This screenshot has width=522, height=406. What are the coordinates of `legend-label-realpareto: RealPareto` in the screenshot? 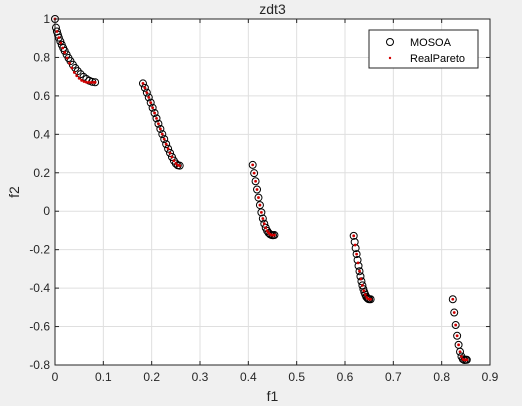 It's located at (437, 59).